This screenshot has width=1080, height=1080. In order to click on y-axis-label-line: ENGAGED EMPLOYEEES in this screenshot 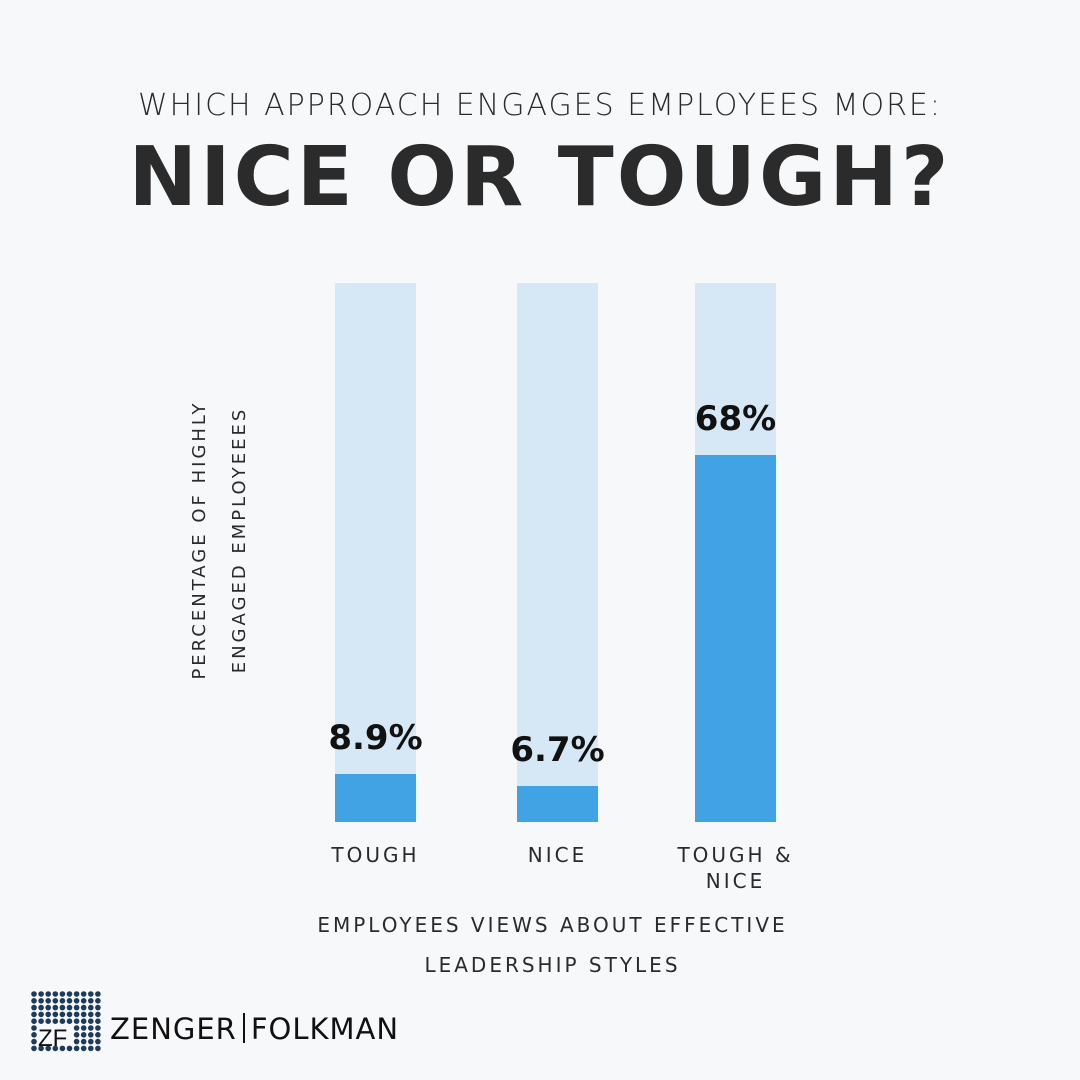, I will do `click(239, 540)`.